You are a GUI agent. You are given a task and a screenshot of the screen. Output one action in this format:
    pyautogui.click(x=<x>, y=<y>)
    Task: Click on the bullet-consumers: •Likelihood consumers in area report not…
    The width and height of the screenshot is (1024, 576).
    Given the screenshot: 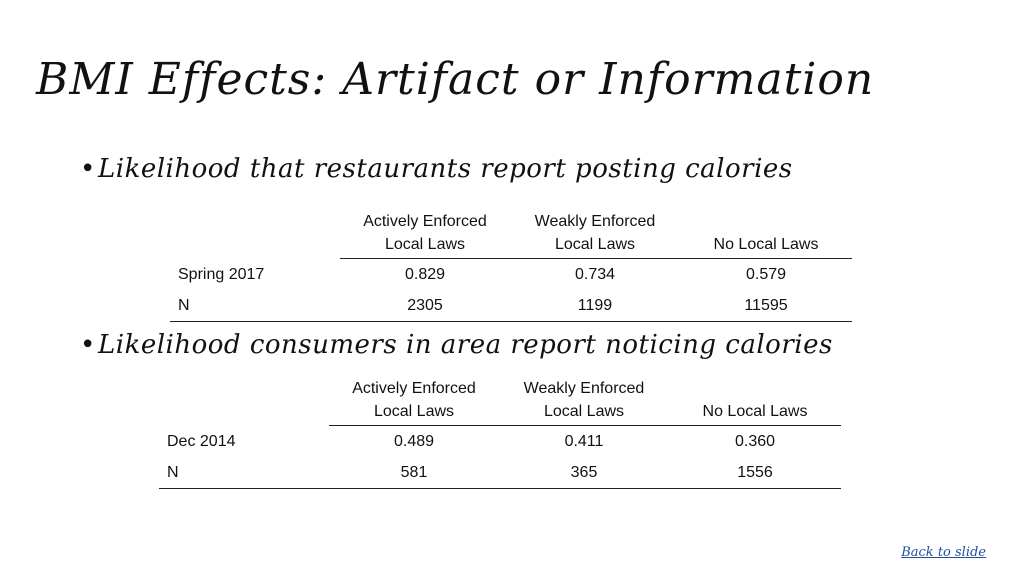 What is the action you would take?
    pyautogui.click(x=456, y=345)
    